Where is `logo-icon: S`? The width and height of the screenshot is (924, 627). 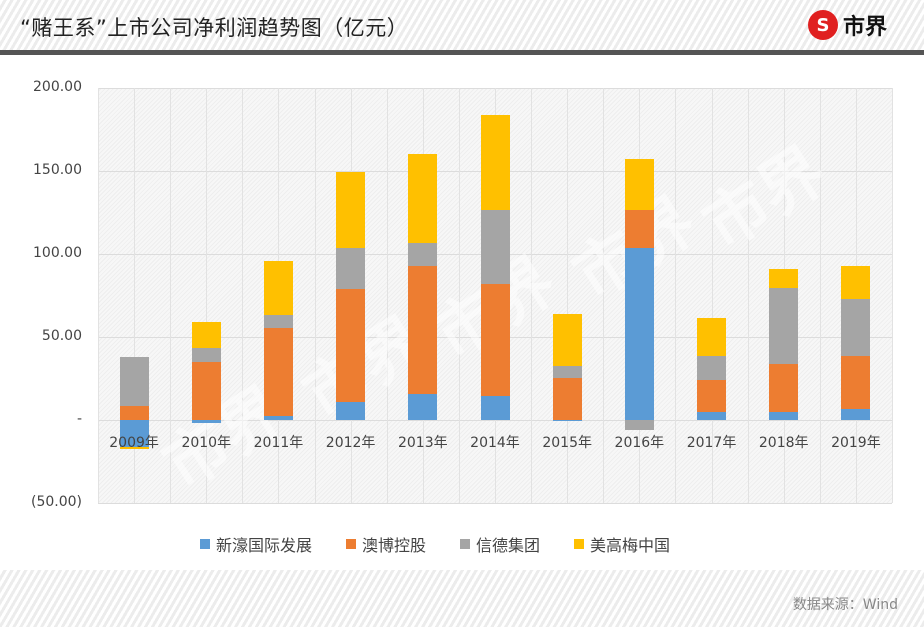
logo-icon: S is located at coordinates (823, 25).